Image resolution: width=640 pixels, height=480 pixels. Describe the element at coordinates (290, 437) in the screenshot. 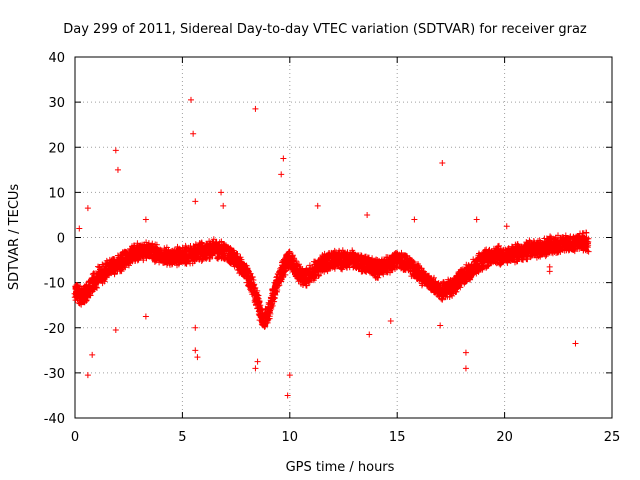

I see `x-tick-label: 10` at that location.